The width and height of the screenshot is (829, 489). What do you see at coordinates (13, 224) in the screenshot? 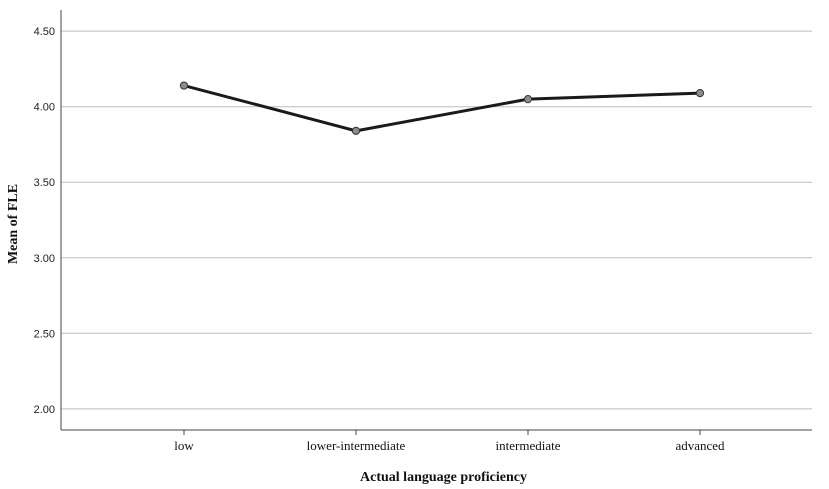
I see `y-axis-title: Mean of FLE` at bounding box center [13, 224].